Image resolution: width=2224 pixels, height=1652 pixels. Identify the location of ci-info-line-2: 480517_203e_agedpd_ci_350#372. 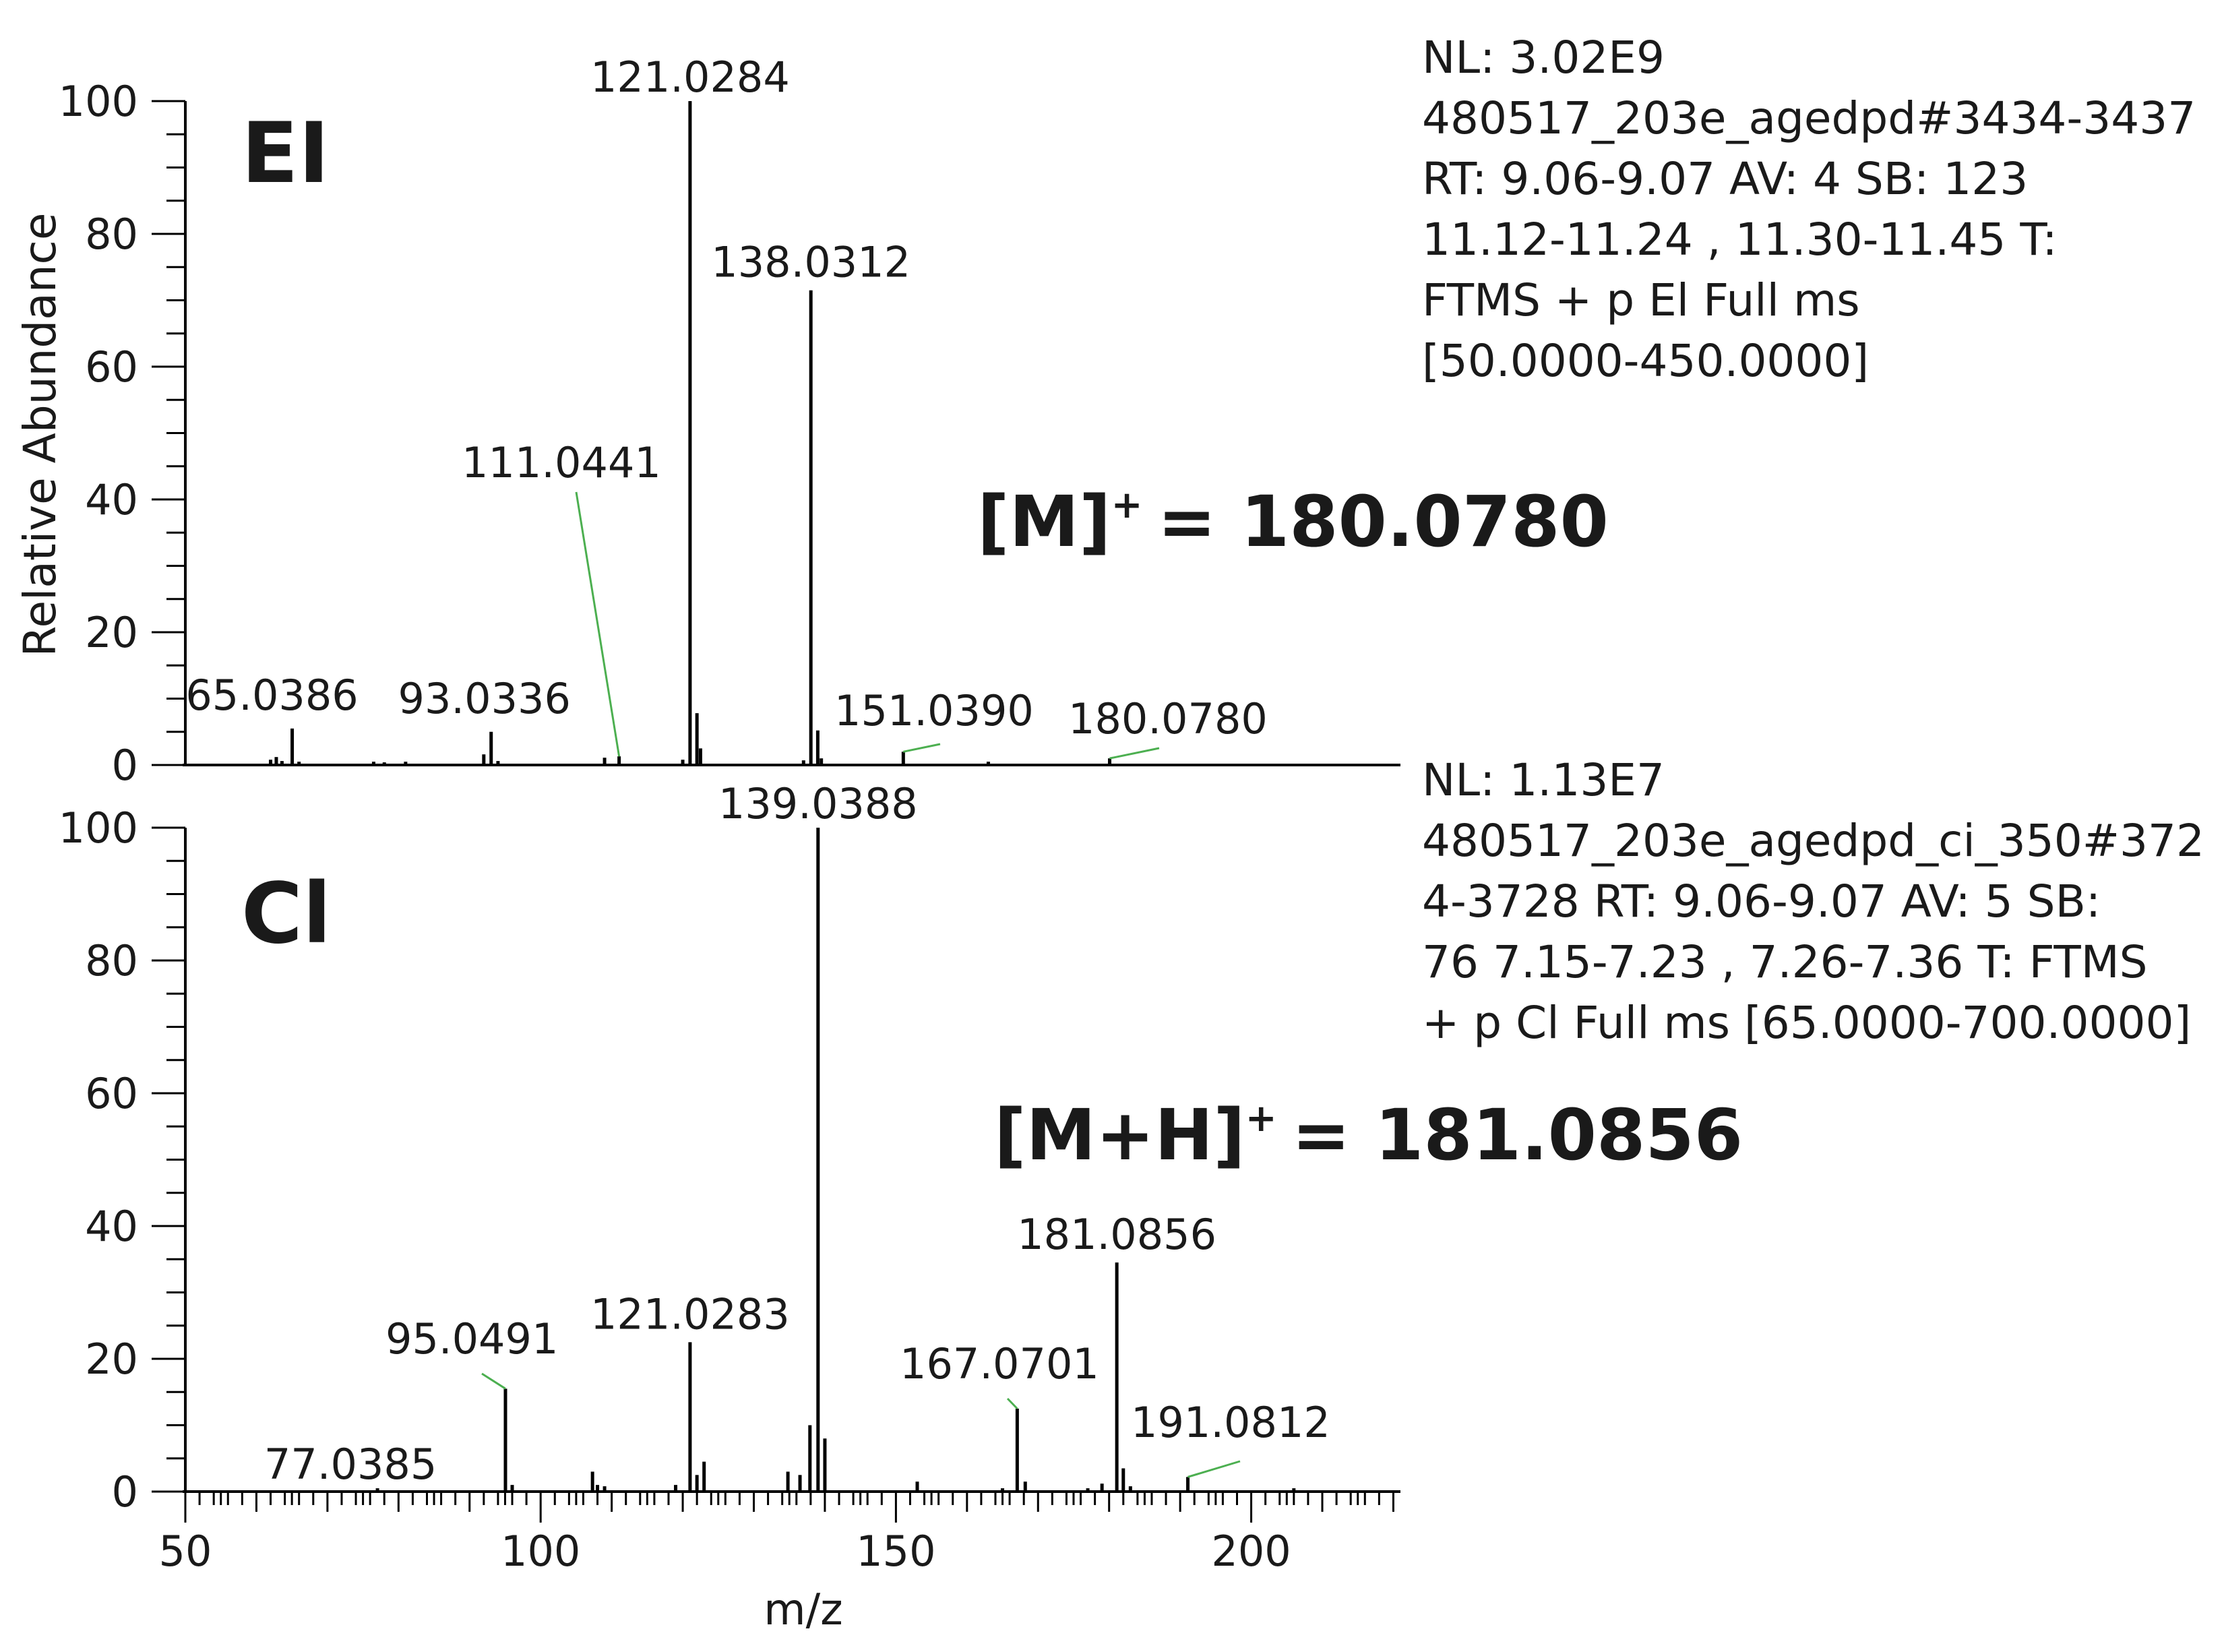
(1813, 841).